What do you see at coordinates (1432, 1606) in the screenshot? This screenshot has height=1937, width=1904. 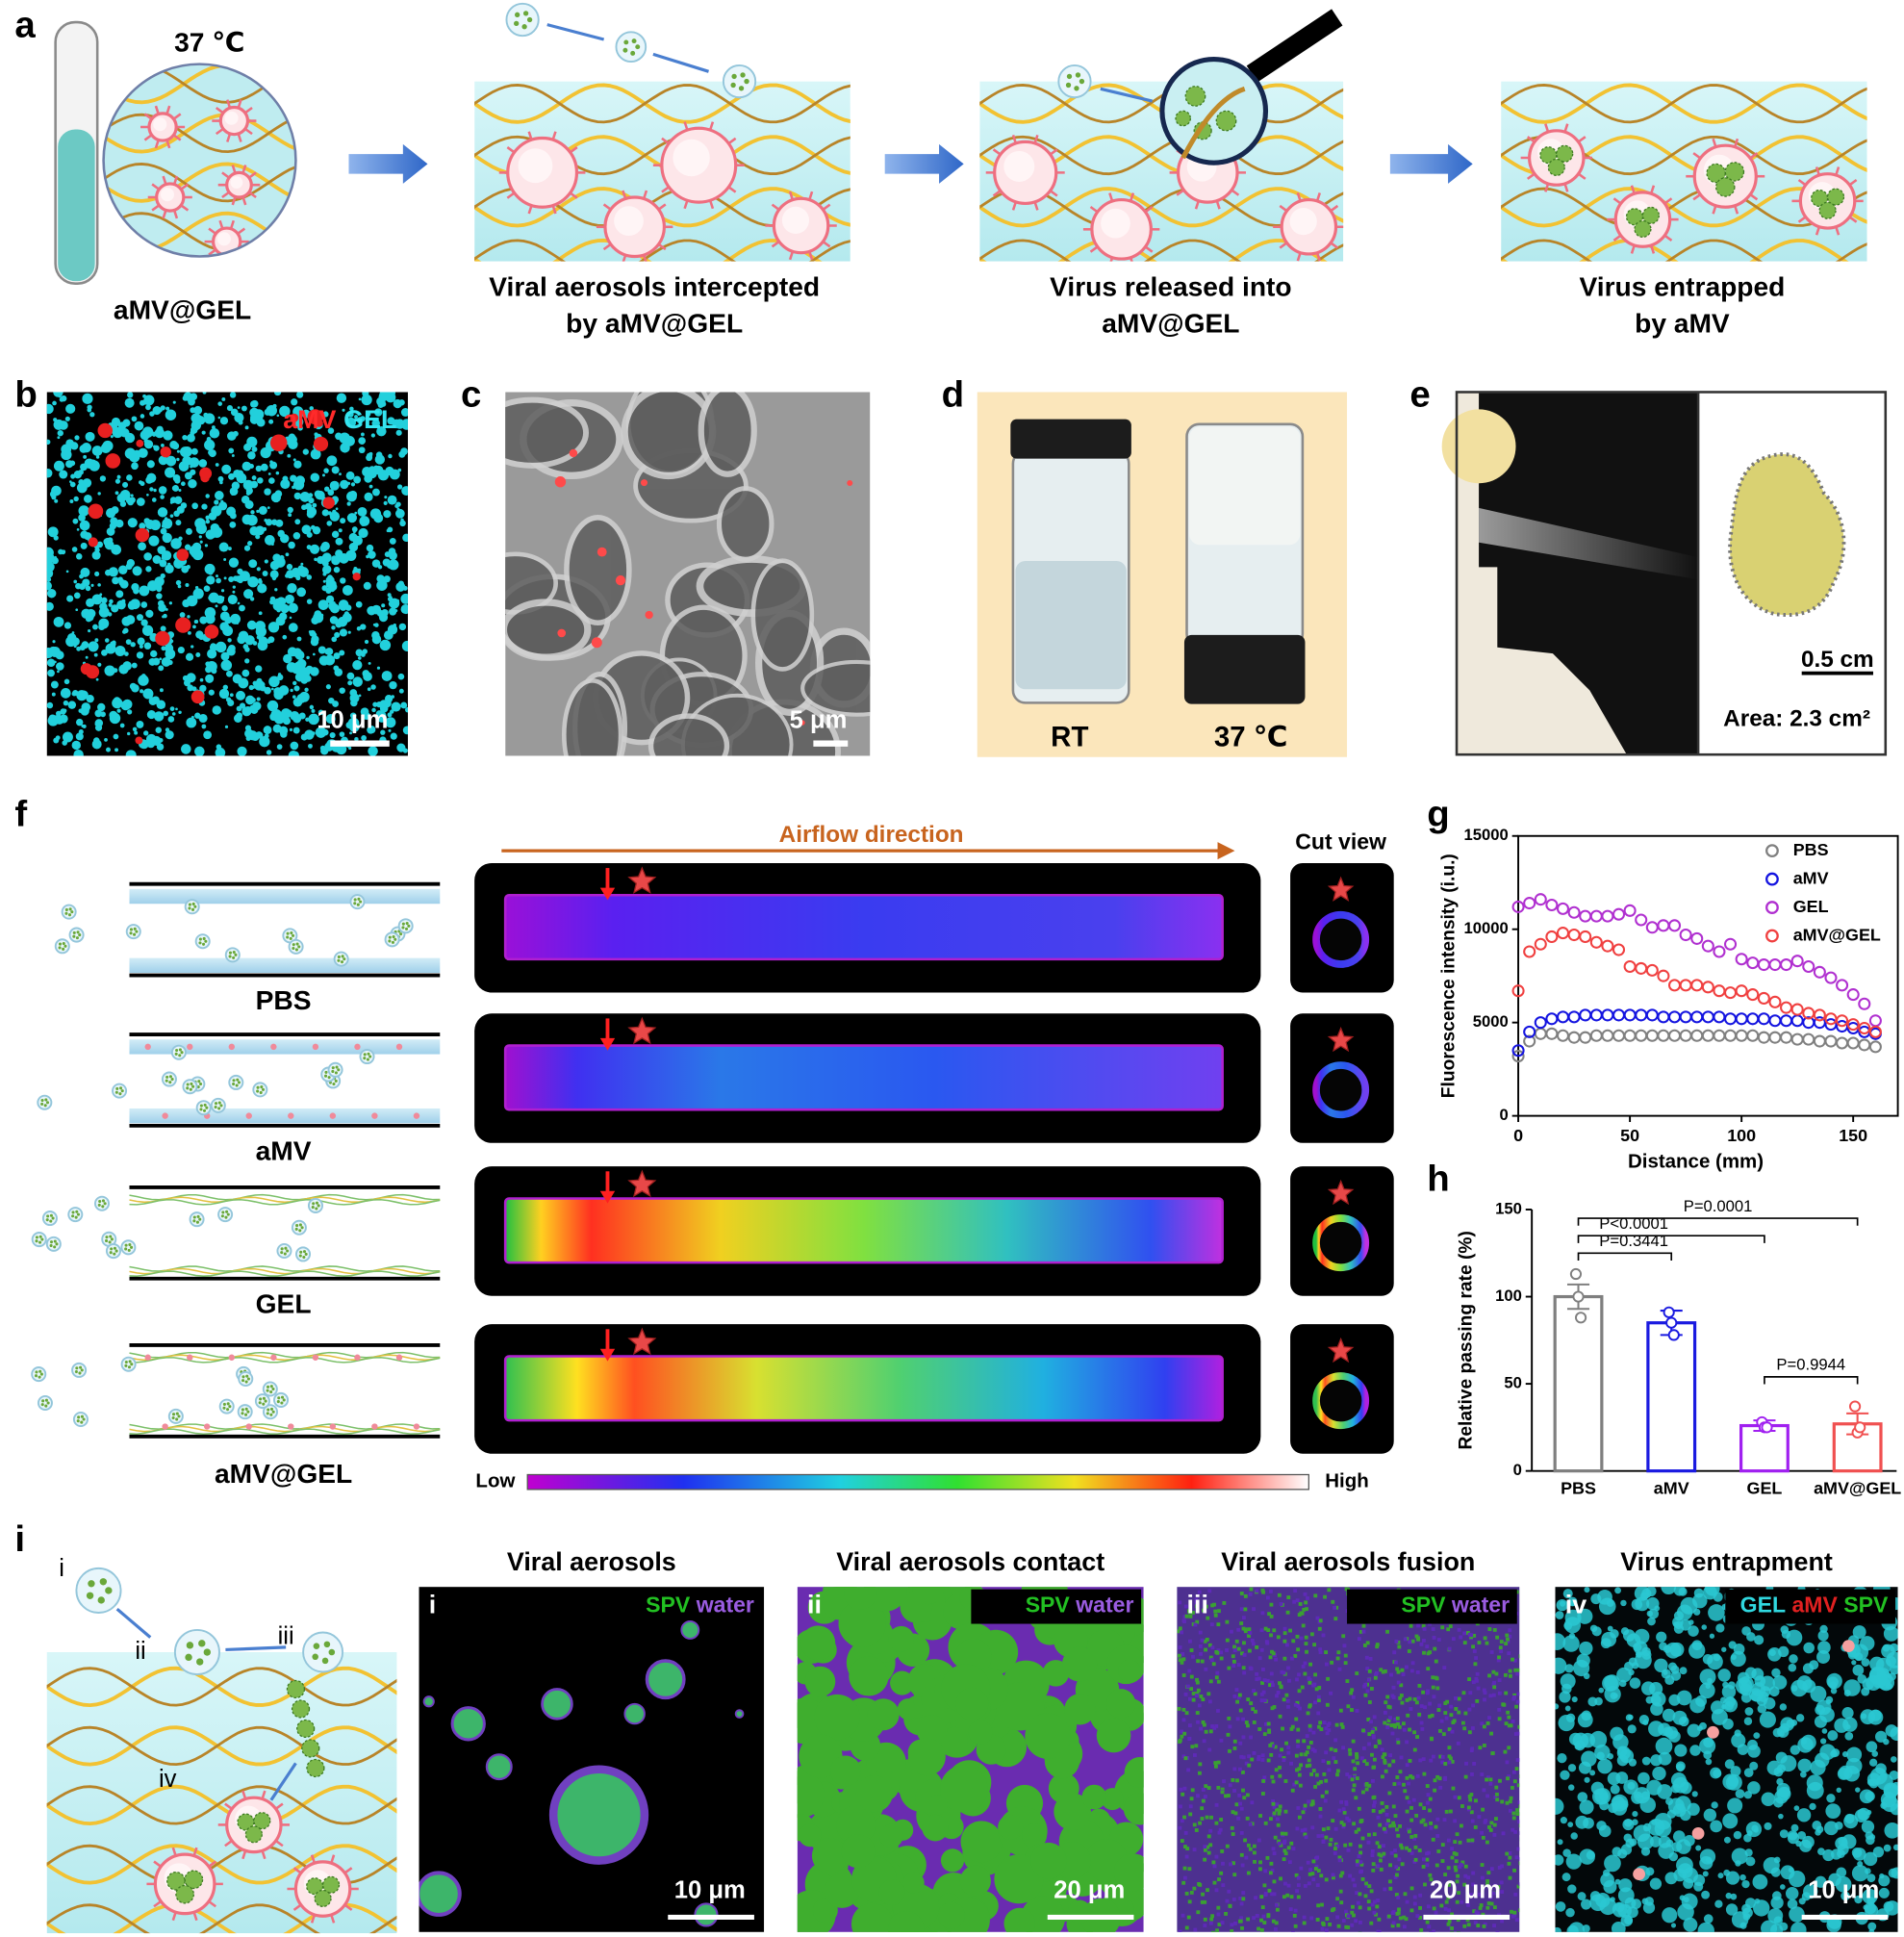 I see `legend-box` at bounding box center [1432, 1606].